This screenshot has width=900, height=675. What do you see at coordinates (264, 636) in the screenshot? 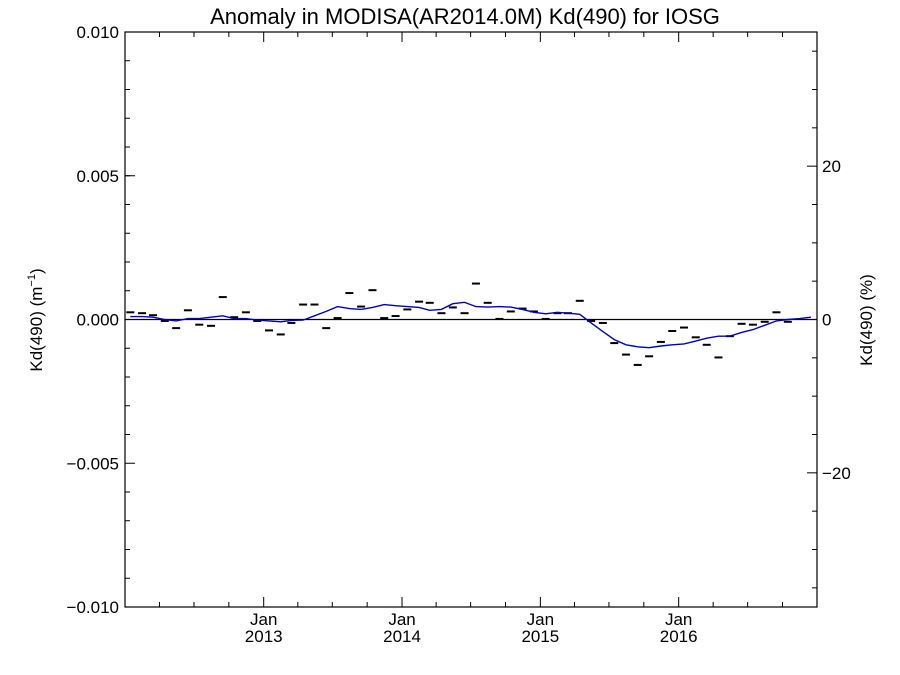
I see `x-tick-label-year: 2013` at bounding box center [264, 636].